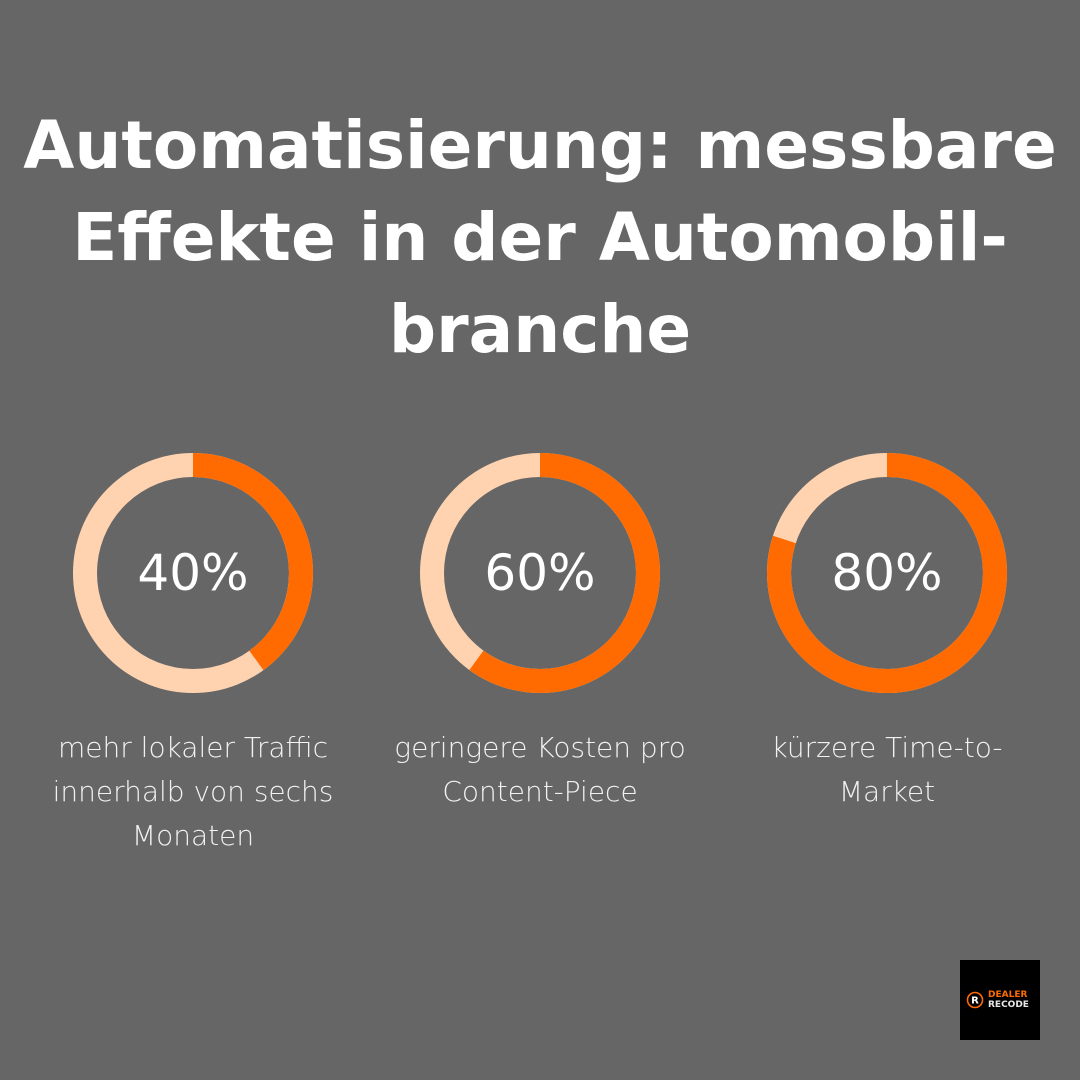 The image size is (1080, 1080). I want to click on logo-text: RECODE, so click(1008, 1005).